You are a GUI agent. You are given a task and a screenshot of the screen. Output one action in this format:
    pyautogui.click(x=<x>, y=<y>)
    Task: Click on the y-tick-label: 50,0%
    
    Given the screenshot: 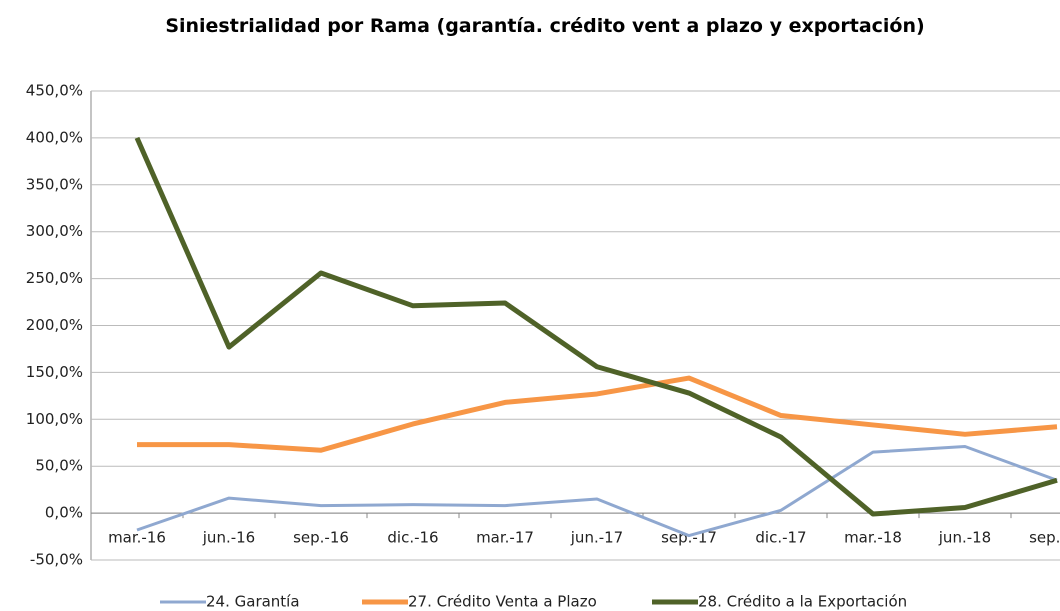 What is the action you would take?
    pyautogui.click(x=59, y=466)
    